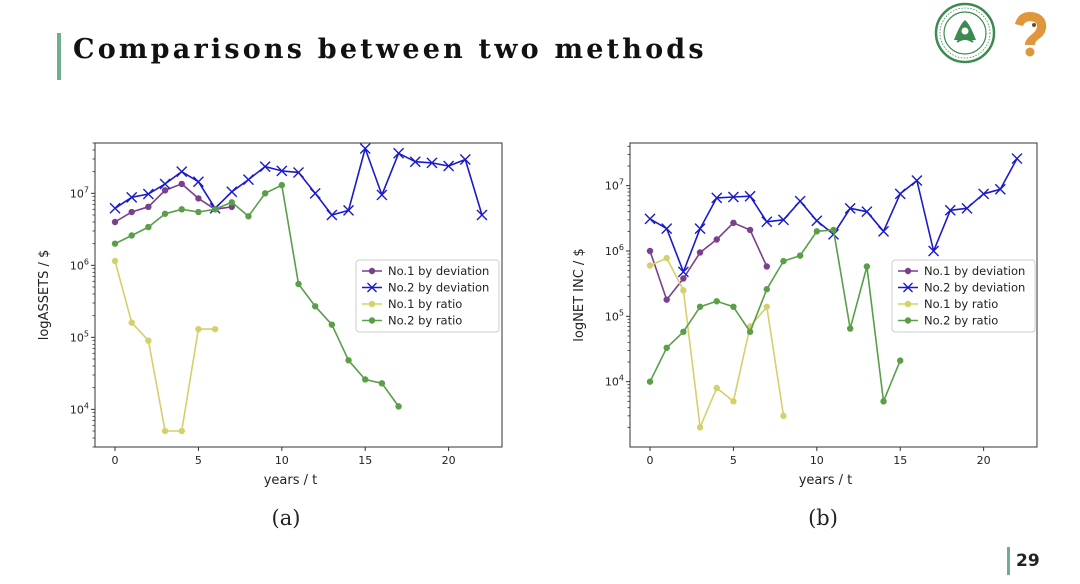 This screenshot has width=1080, height=584. I want to click on x-tick-label: 5, so click(733, 460).